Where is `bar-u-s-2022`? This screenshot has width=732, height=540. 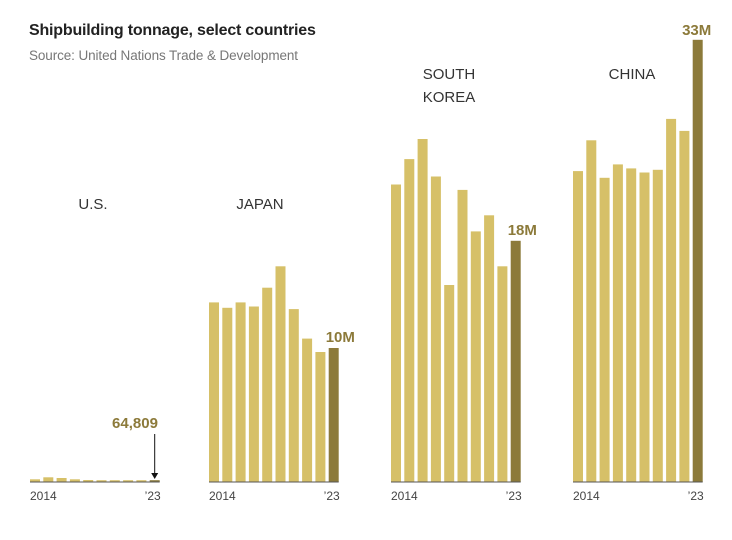 bar-u-s-2022 is located at coordinates (141, 481).